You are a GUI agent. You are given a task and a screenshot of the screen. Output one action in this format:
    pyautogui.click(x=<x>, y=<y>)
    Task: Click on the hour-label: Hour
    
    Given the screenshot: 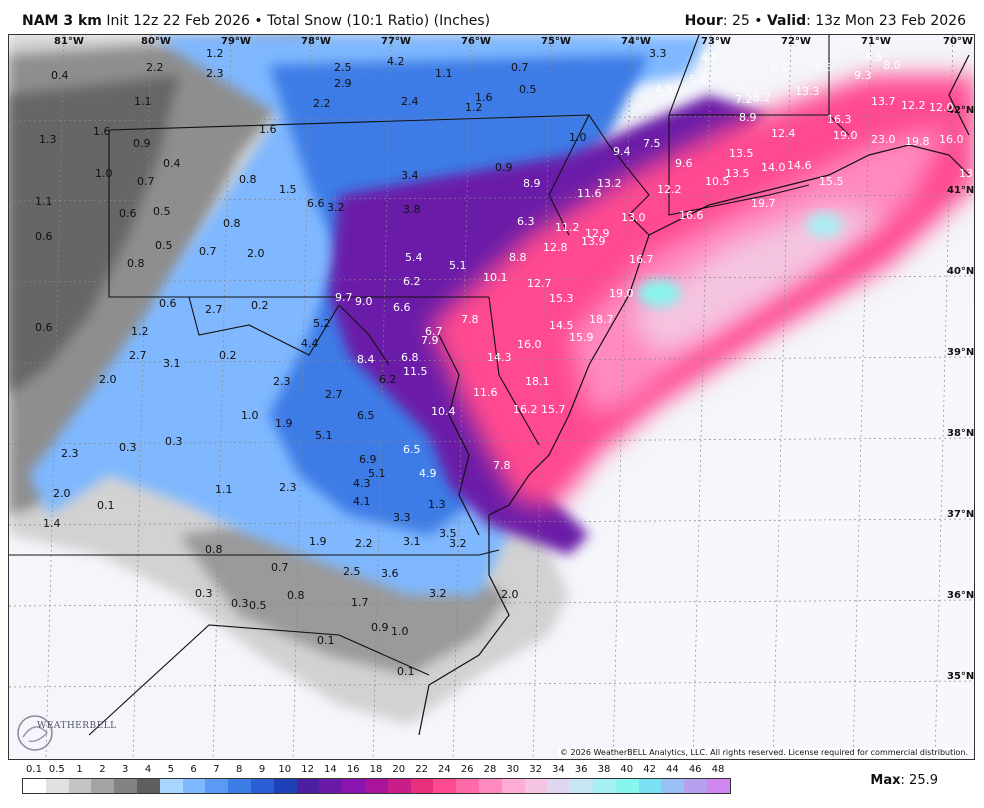 What is the action you would take?
    pyautogui.click(x=703, y=21)
    